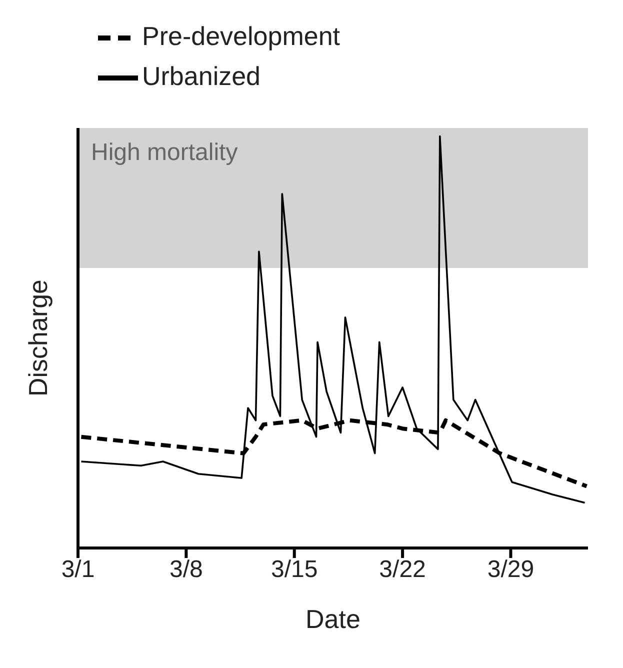  Describe the element at coordinates (164, 152) in the screenshot. I see `band-label: High mortality` at that location.